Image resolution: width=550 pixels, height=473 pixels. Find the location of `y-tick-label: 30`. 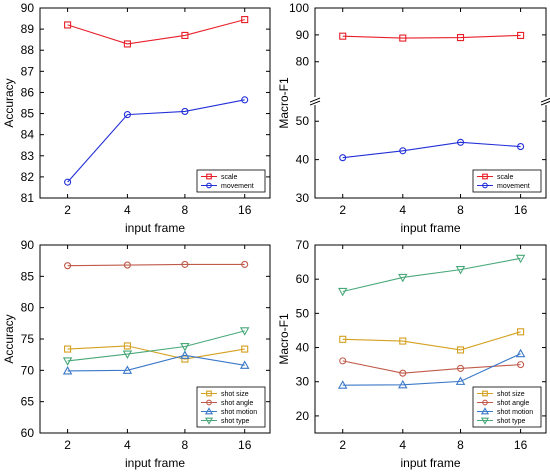

y-tick-label: 30 is located at coordinates (303, 382).